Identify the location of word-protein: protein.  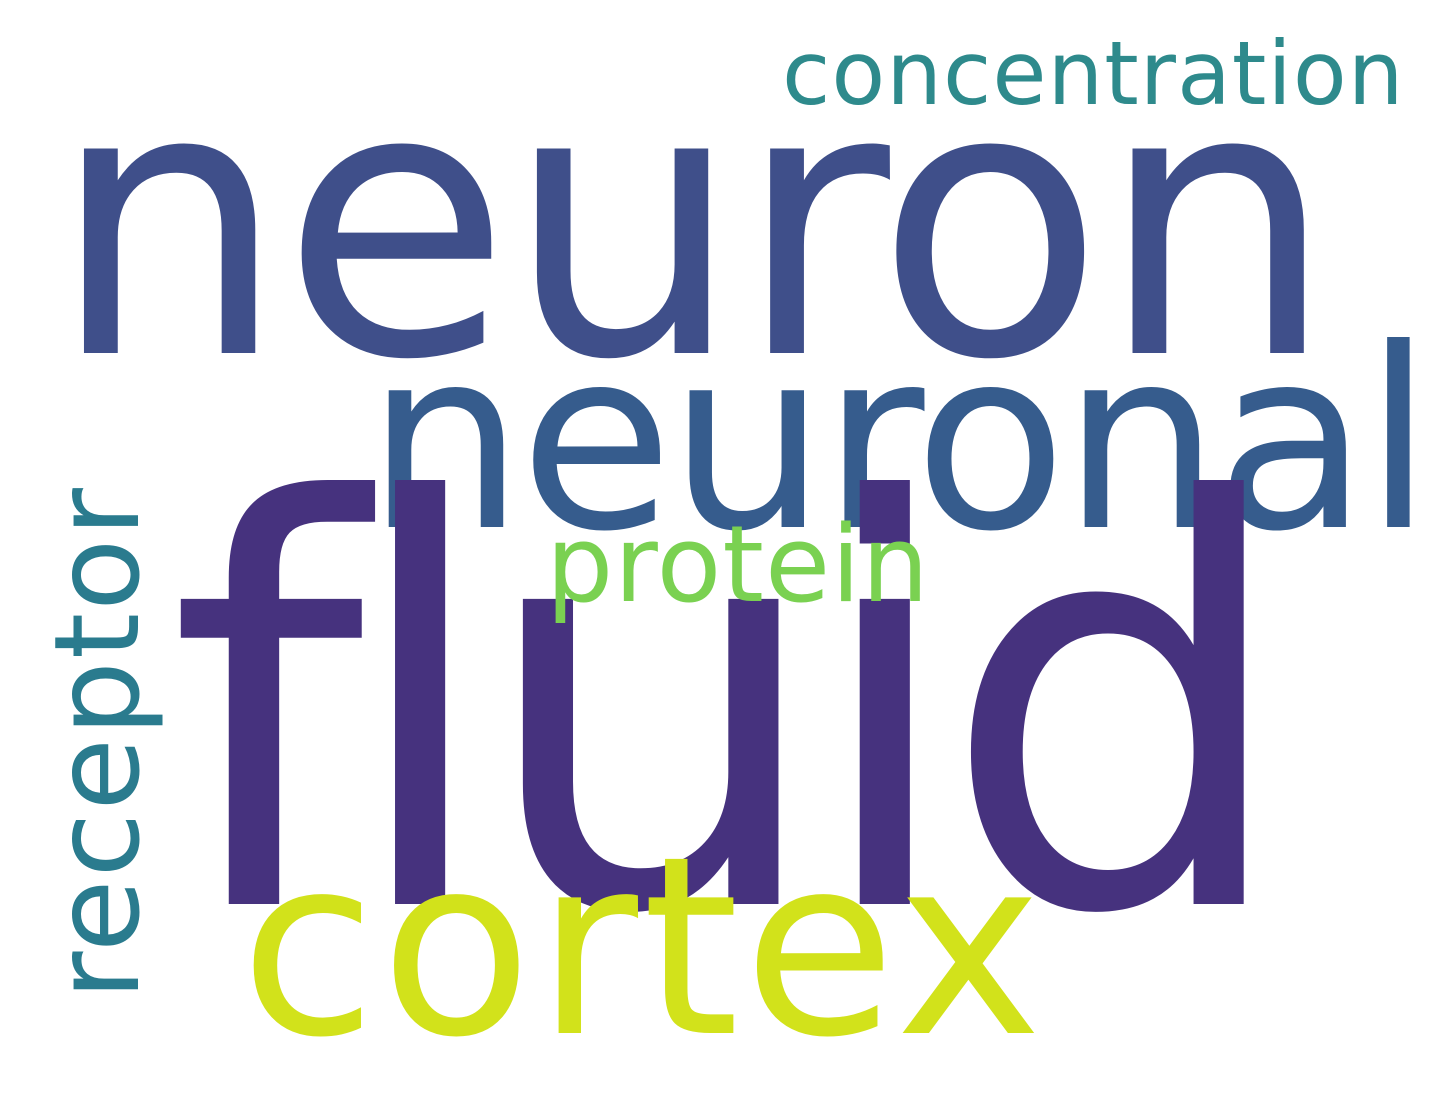
(738, 564).